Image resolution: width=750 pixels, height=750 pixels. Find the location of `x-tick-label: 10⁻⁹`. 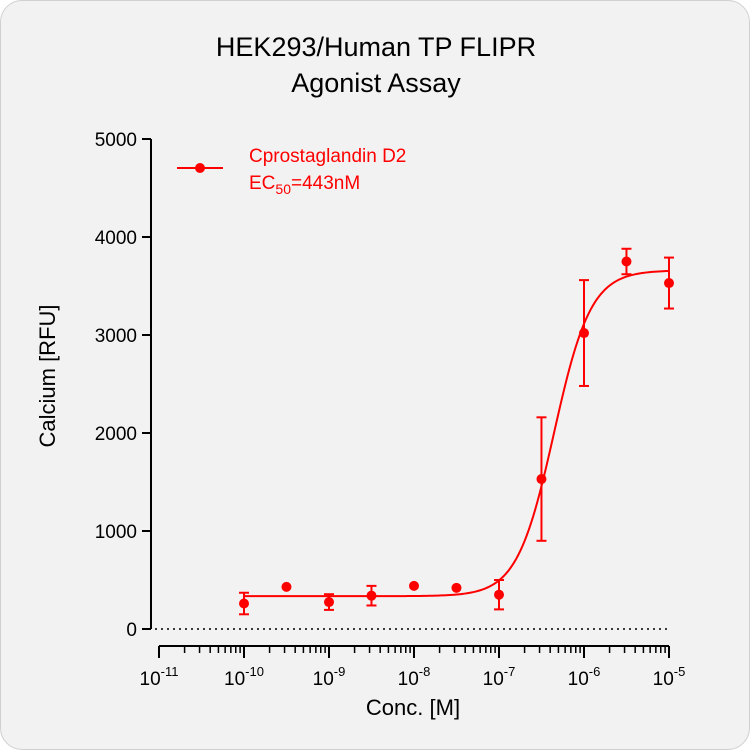

x-tick-label: 10⁻⁹ is located at coordinates (329, 677).